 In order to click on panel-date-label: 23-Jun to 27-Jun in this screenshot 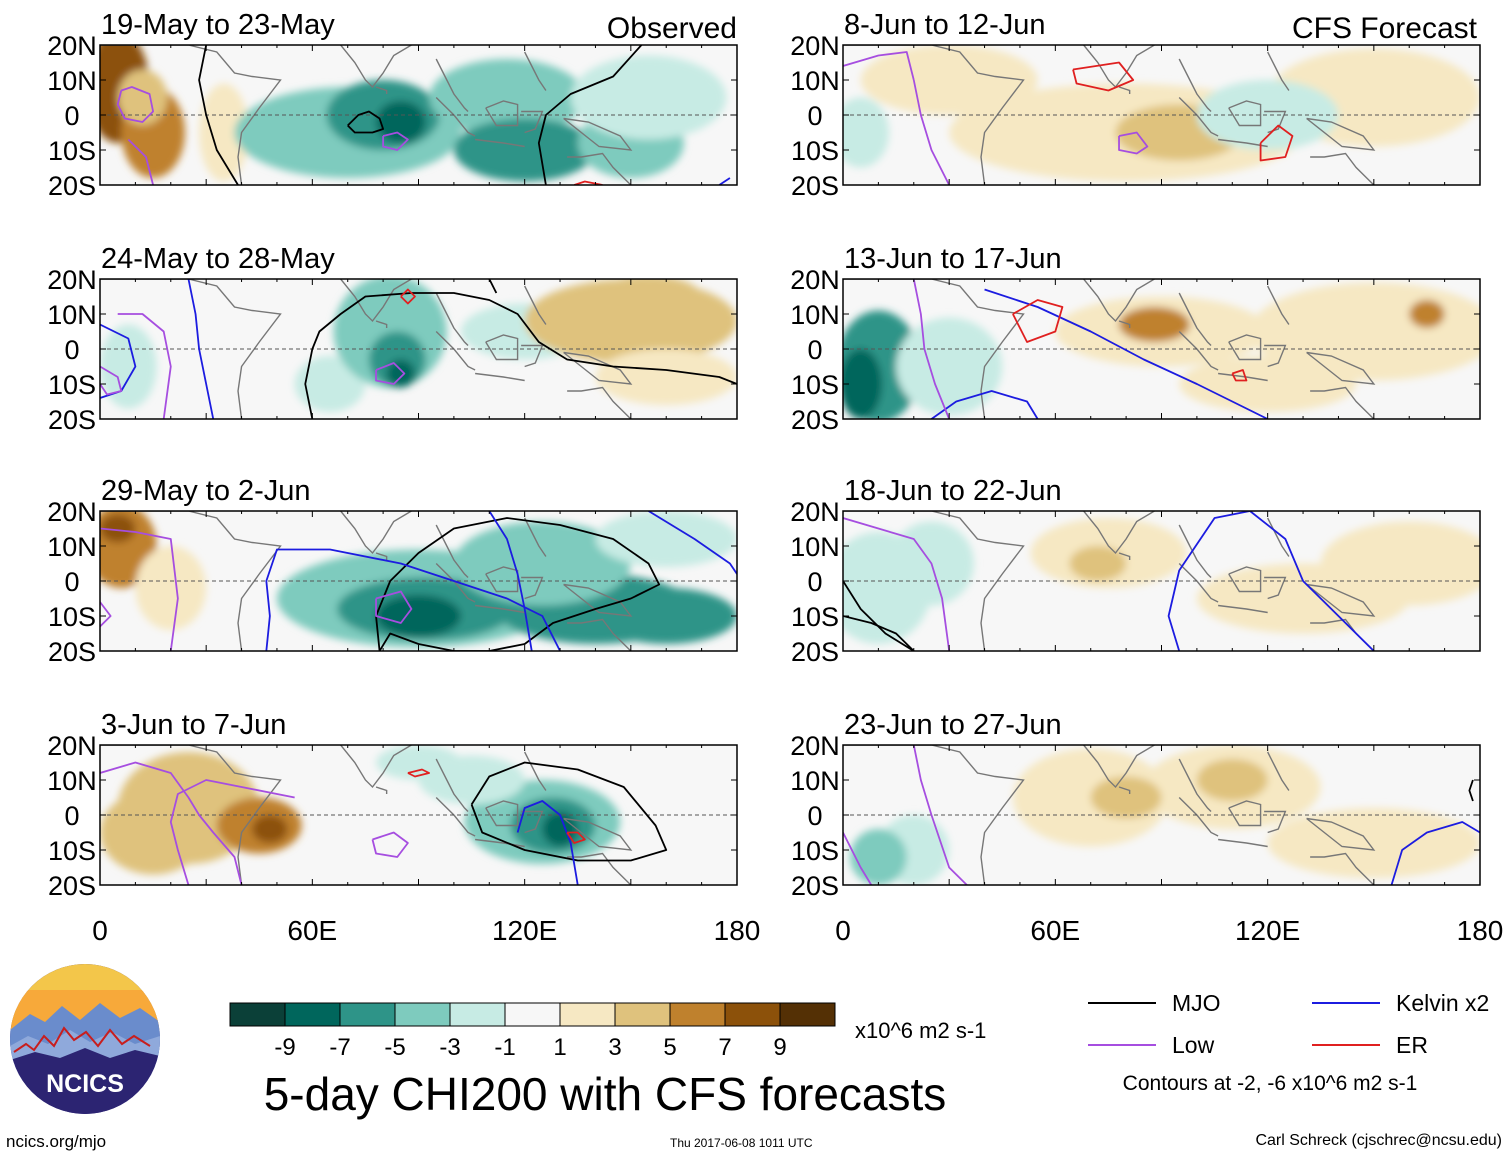, I will do `click(953, 725)`.